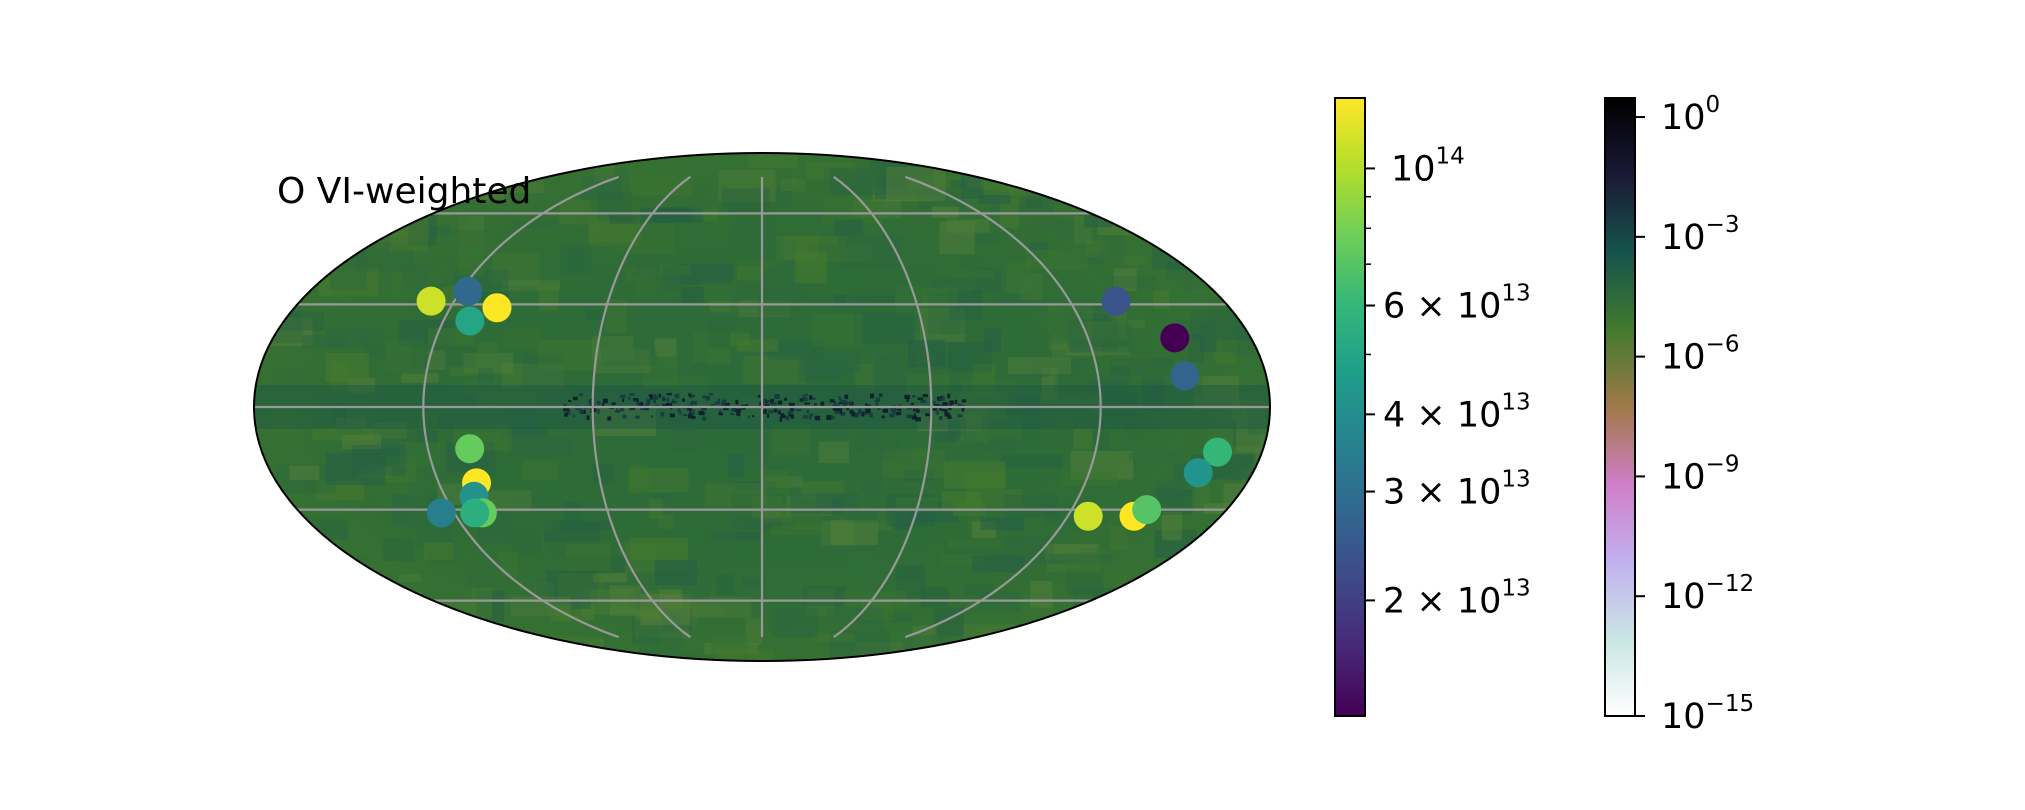 Image resolution: width=2025 pixels, height=810 pixels. I want to click on map-colorbar-tick-label: 10−15, so click(1707, 714).